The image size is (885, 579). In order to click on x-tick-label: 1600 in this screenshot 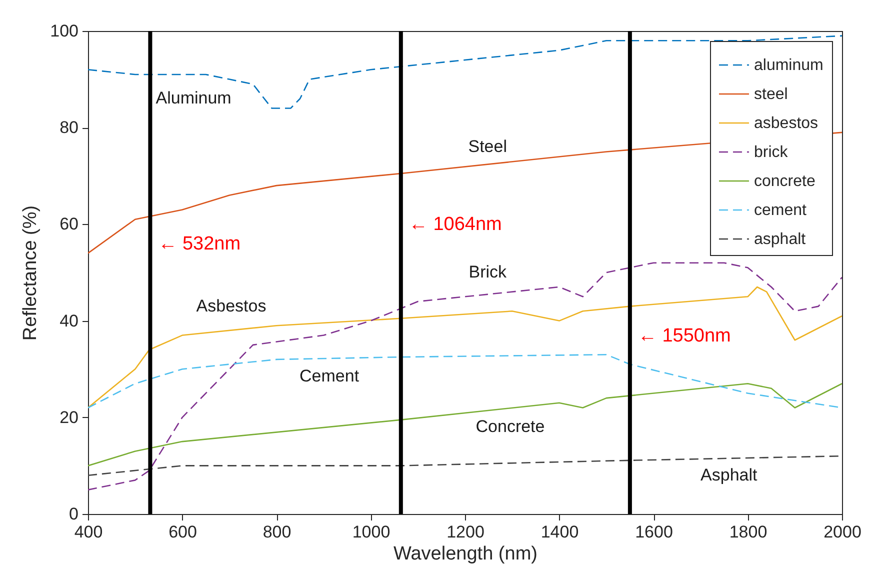, I will do `click(654, 532)`.